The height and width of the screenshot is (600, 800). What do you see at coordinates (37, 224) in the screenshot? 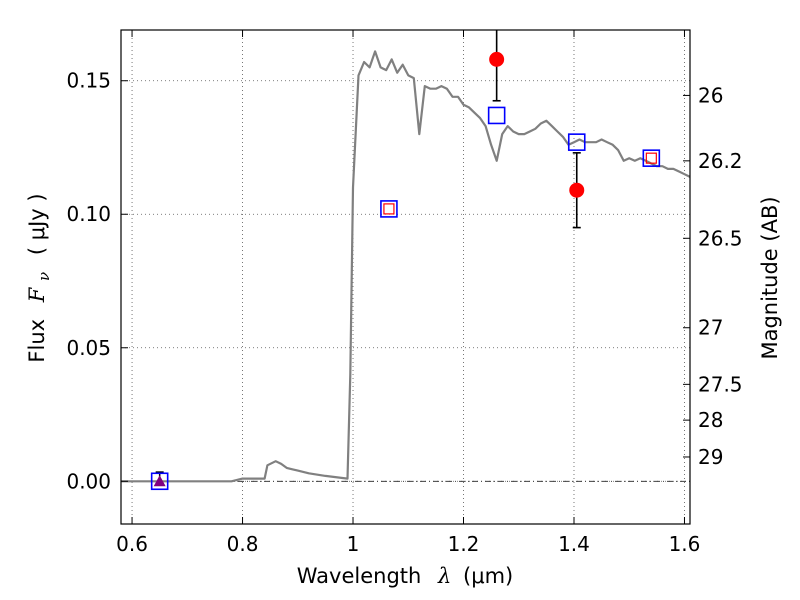
I see `y-axis-label-unit: ( μJy )` at bounding box center [37, 224].